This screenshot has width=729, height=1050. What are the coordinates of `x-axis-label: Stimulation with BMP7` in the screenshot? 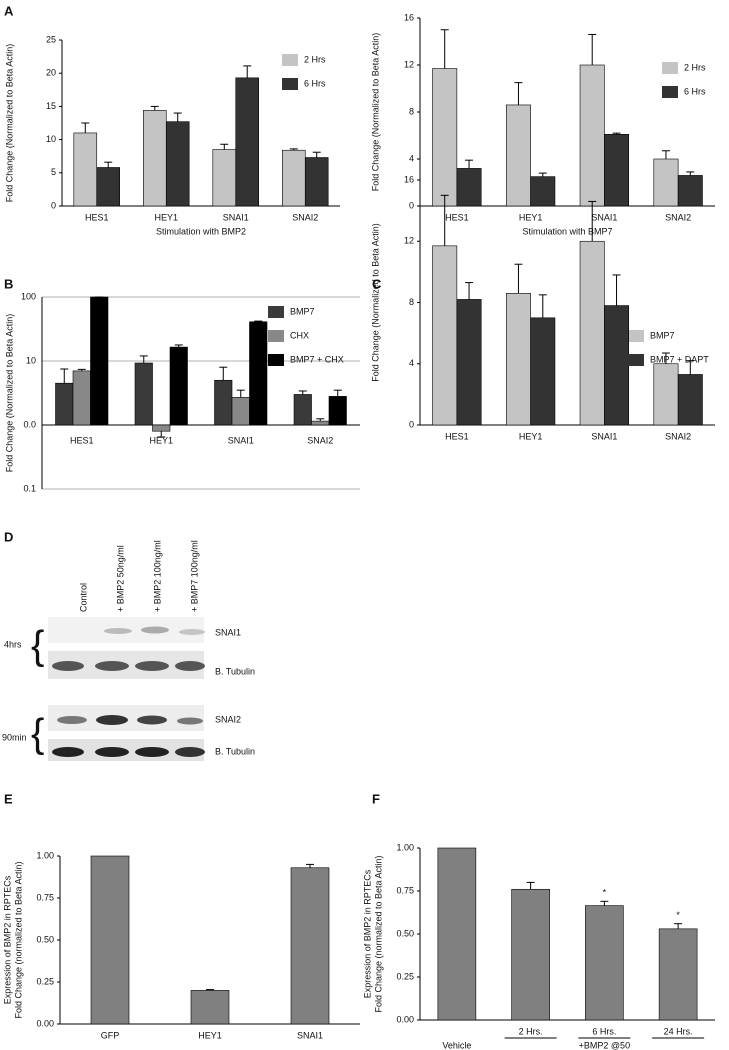 It's located at (567, 231).